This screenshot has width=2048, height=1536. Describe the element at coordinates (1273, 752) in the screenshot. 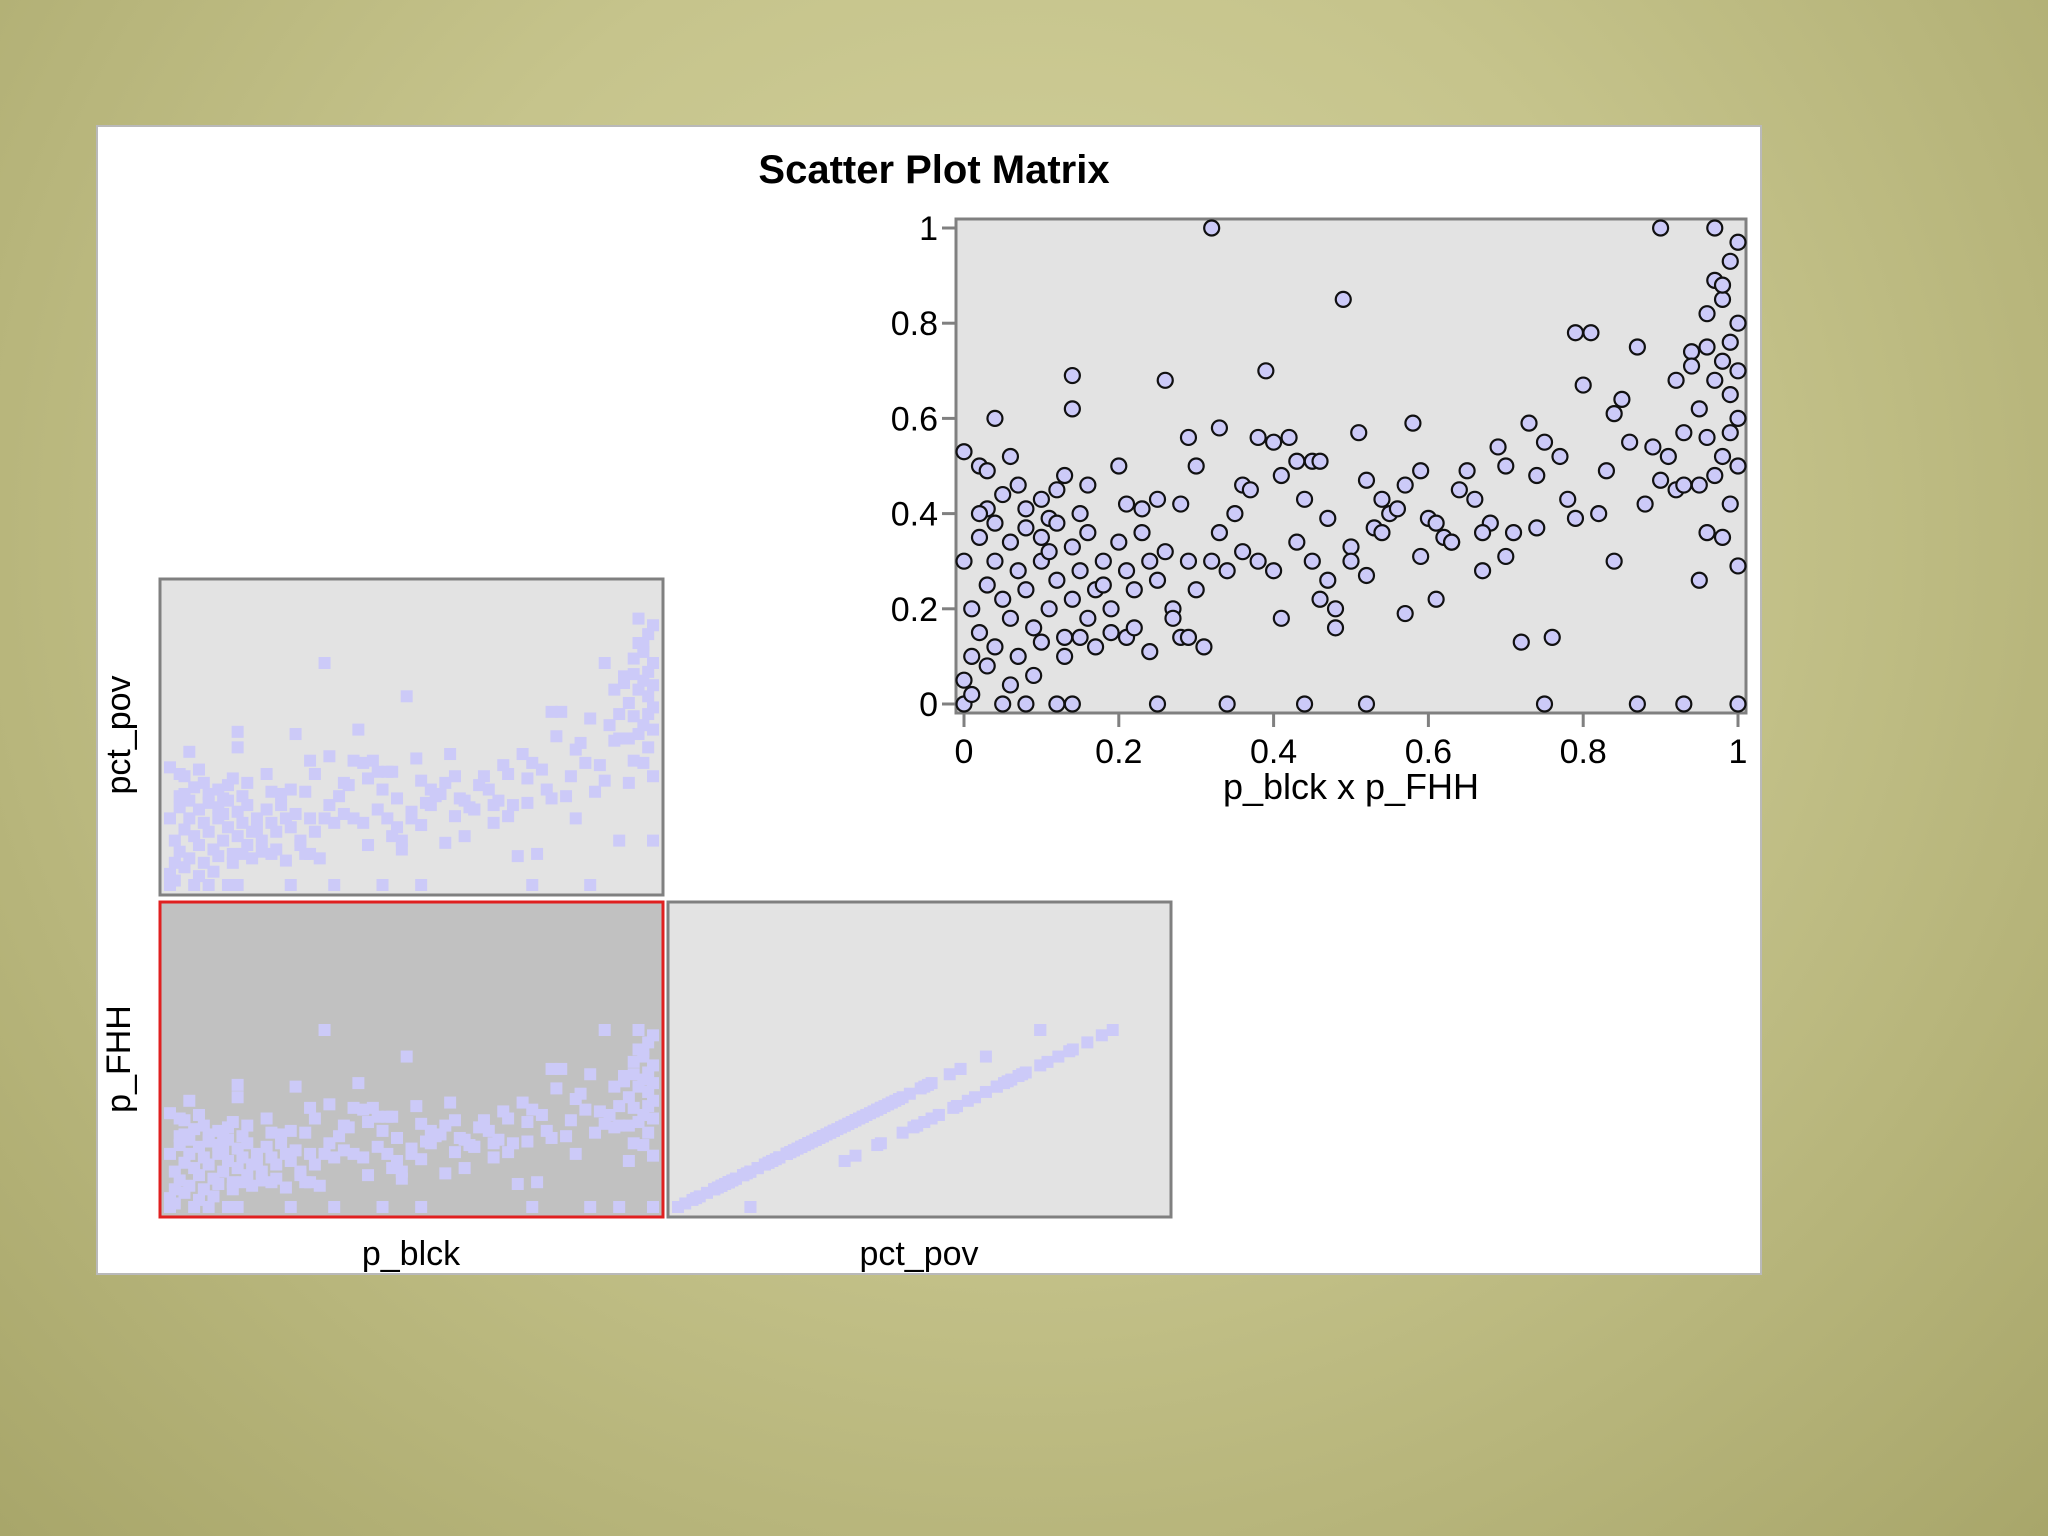

I see `x-tick-label: 0.4` at that location.